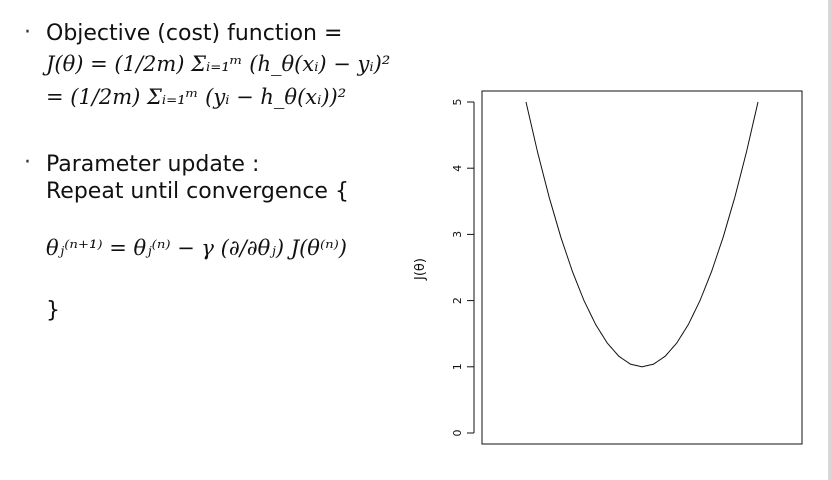 The height and width of the screenshot is (480, 831). Describe the element at coordinates (153, 164) in the screenshot. I see `update-label: Parameter update :` at that location.